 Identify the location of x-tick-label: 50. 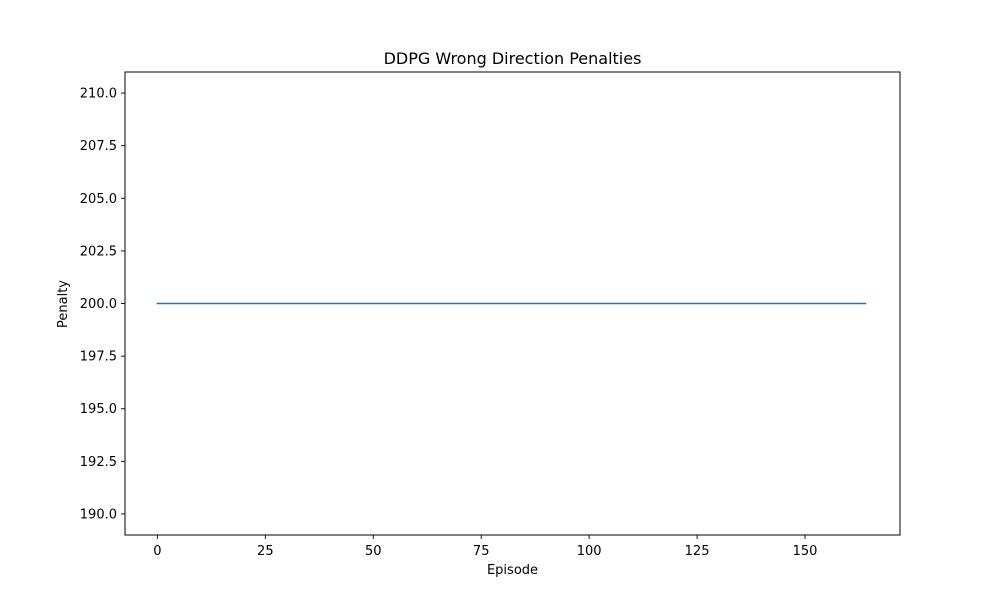
(373, 551).